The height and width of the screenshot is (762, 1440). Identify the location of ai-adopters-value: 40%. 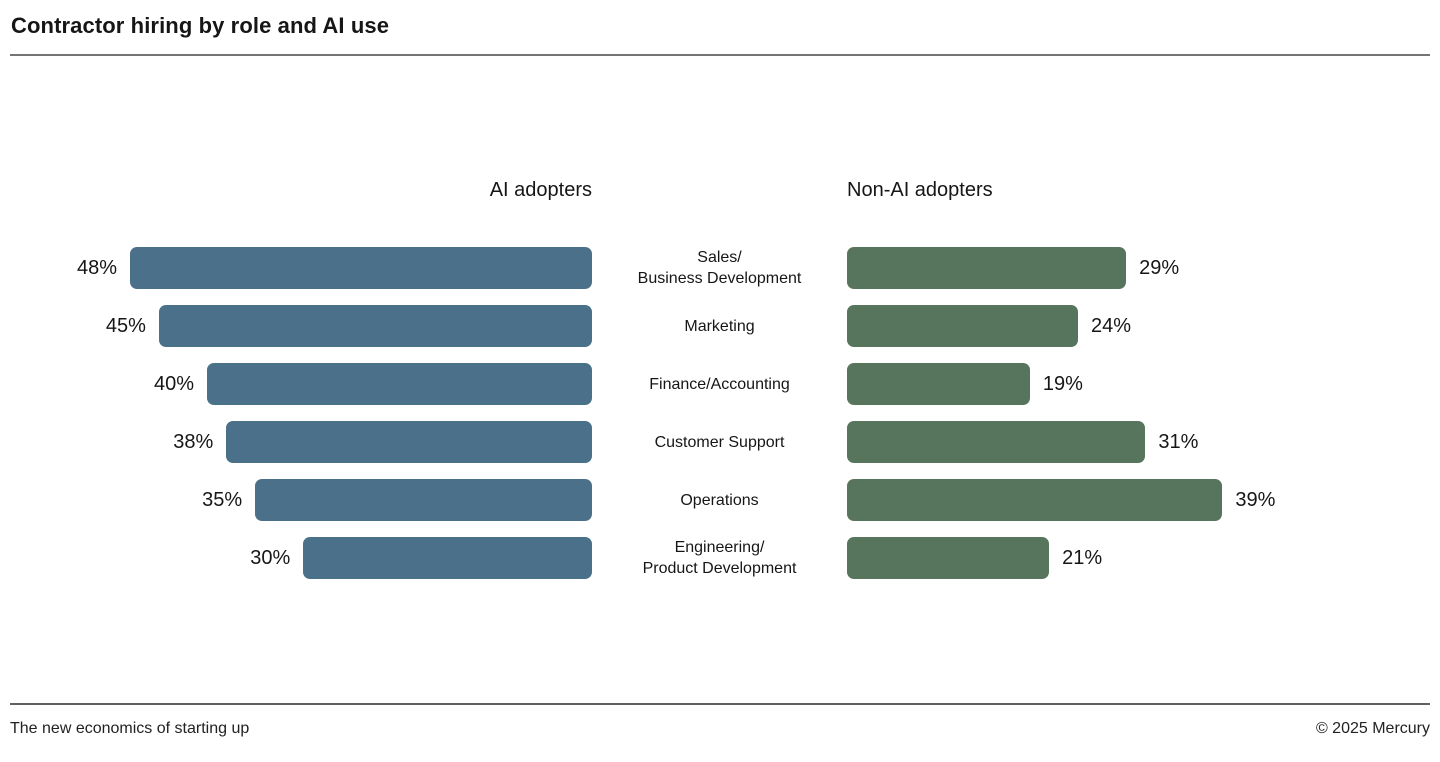
(173, 383).